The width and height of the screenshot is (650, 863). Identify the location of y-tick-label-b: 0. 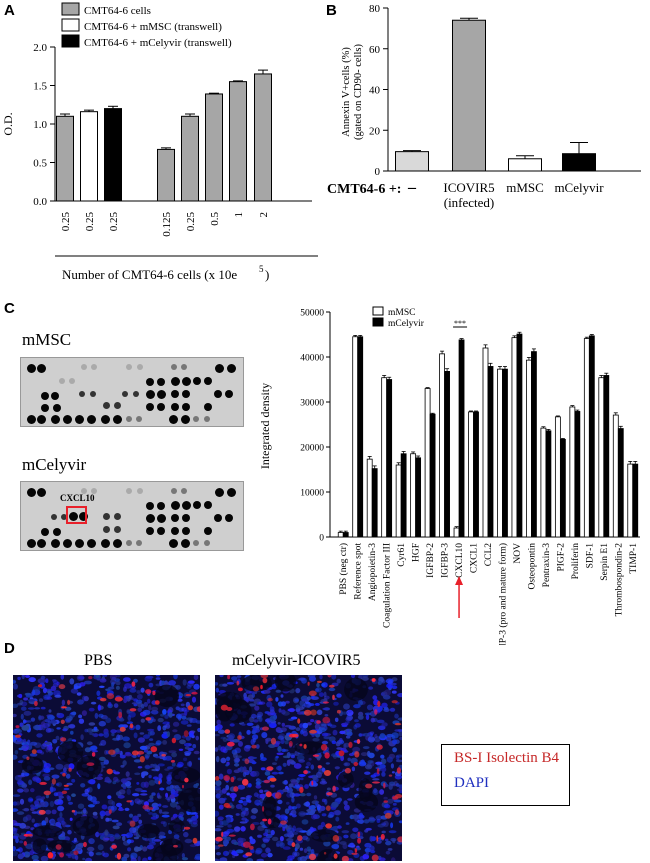
(378, 172).